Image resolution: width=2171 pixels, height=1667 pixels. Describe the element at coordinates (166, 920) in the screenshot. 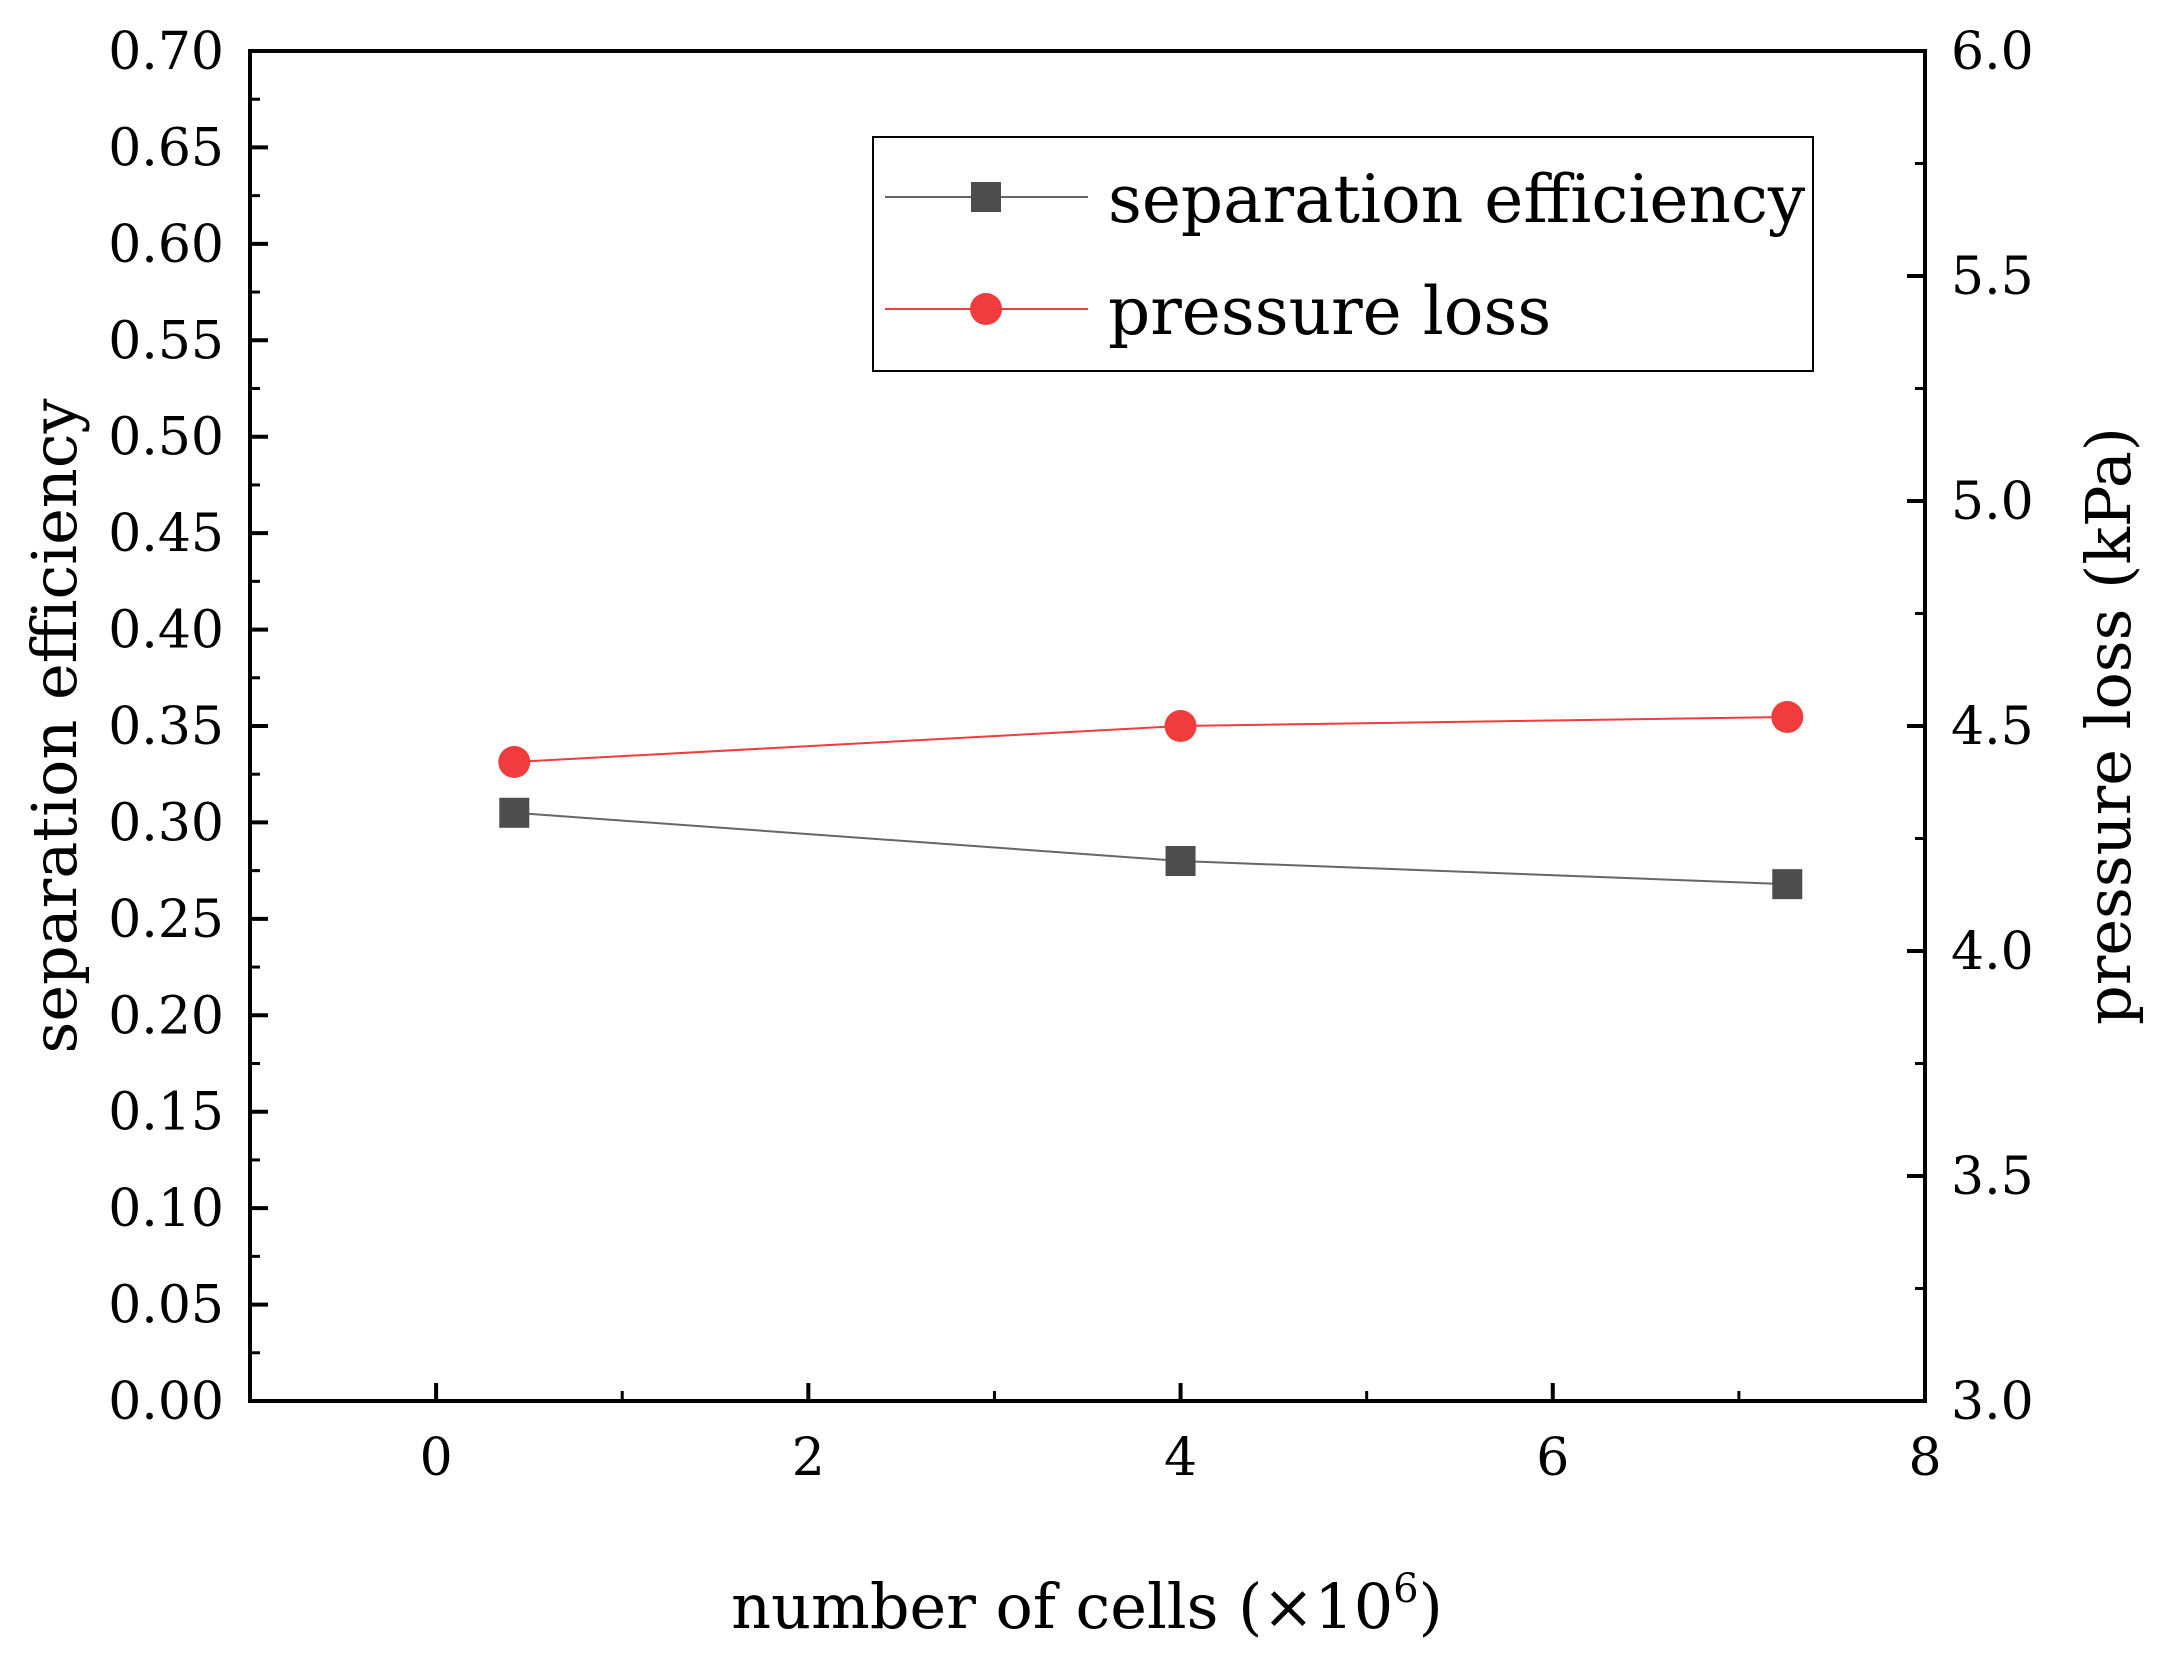

I see `y-left-tick-label: 0.25` at that location.